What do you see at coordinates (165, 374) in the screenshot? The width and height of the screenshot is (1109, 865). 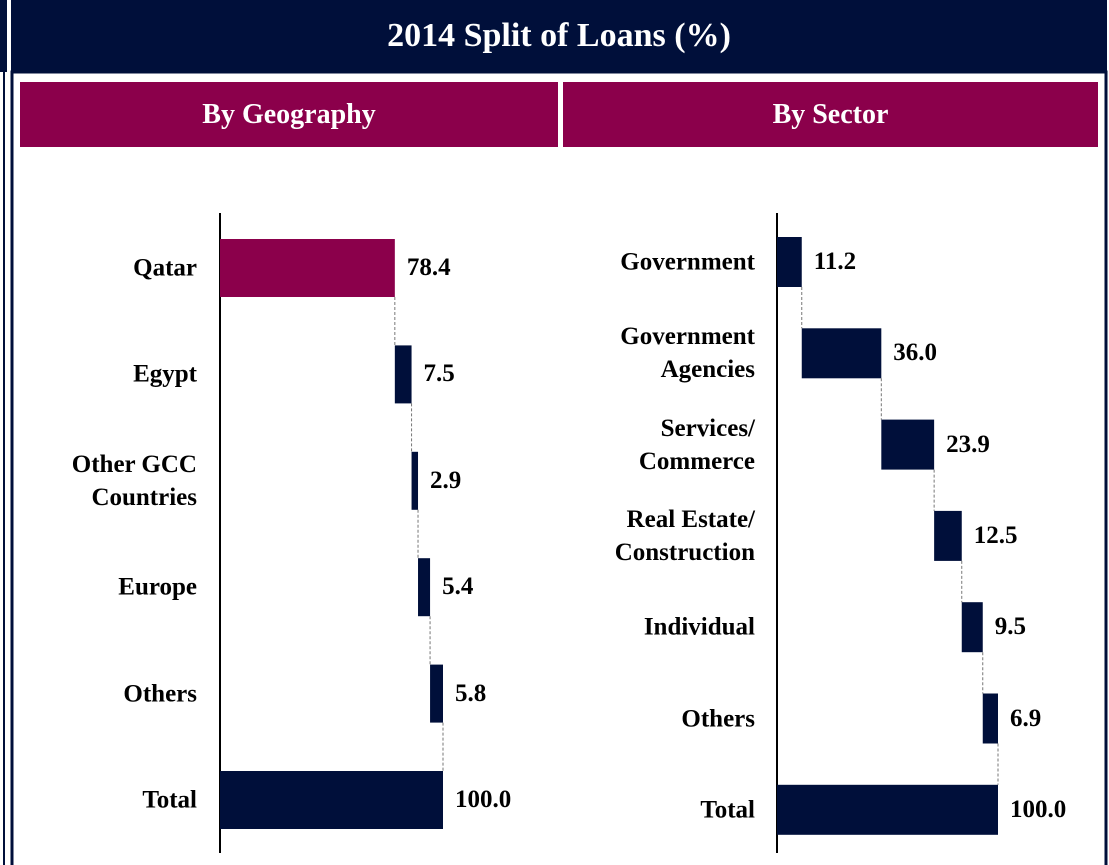 I see `category-label: Egypt` at bounding box center [165, 374].